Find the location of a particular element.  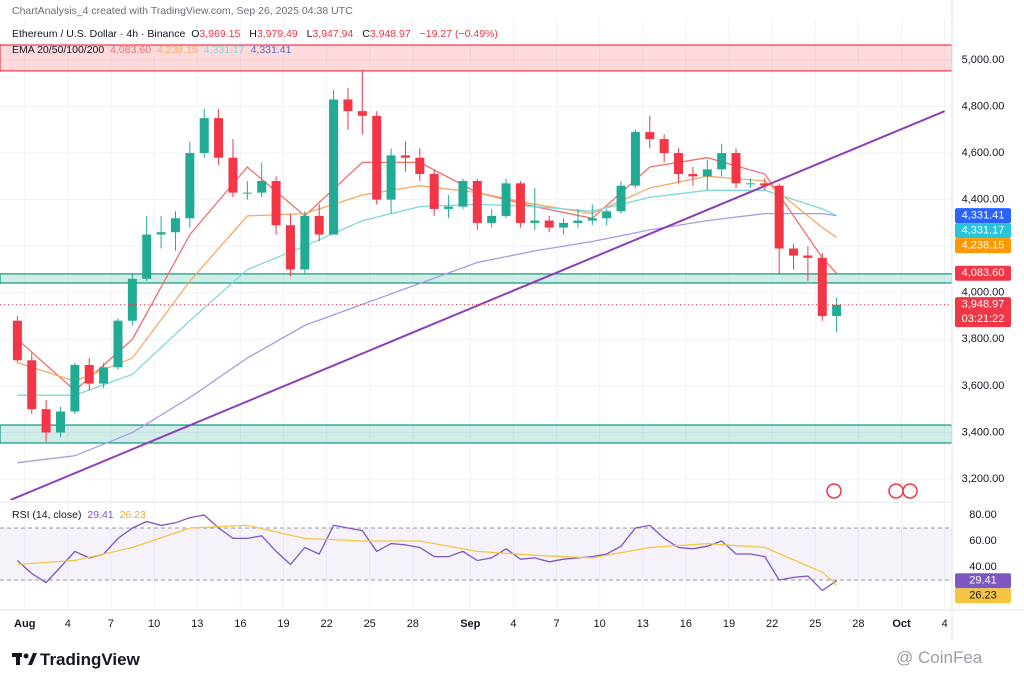

logo-part is located at coordinates (18, 659).